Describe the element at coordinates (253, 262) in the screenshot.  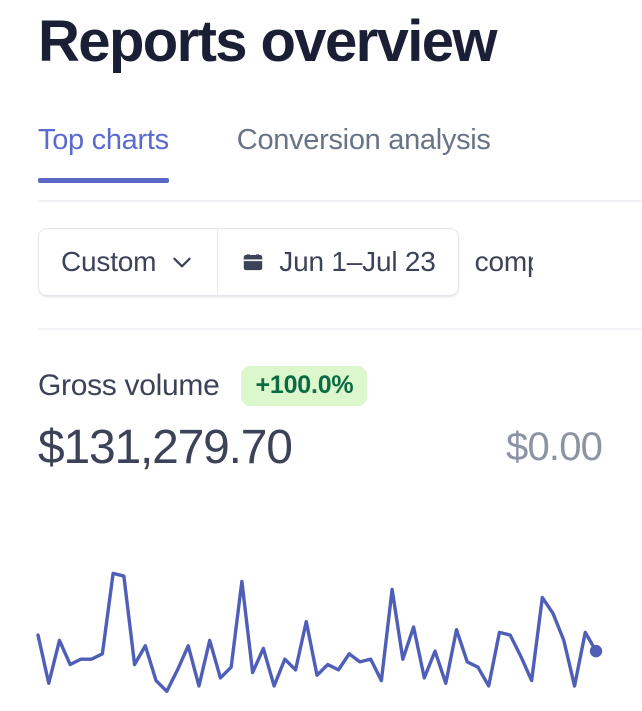
I see `calendar-icon` at that location.